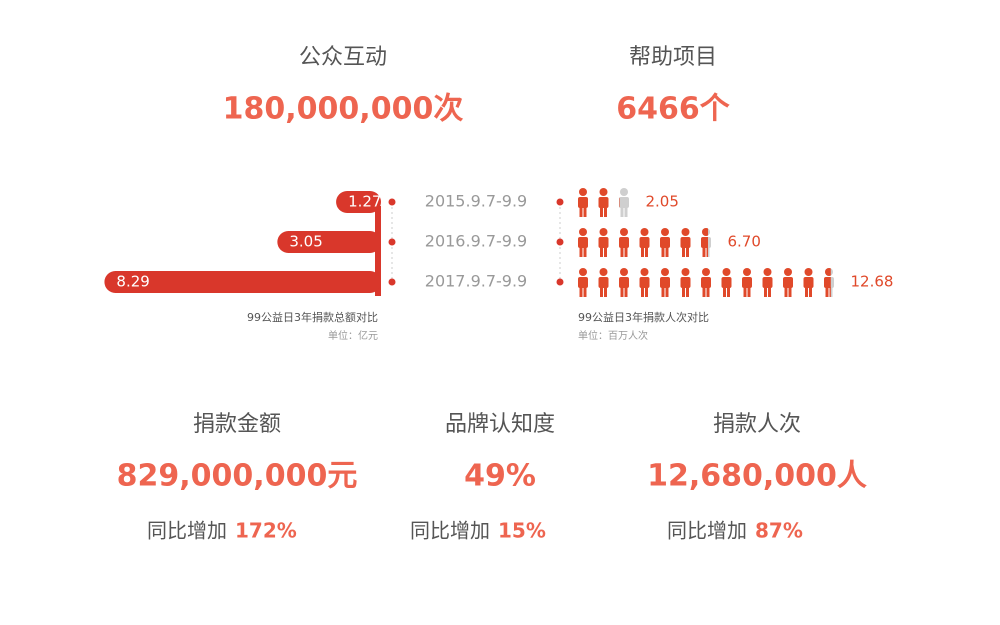 The width and height of the screenshot is (1000, 625). Describe the element at coordinates (312, 317) in the screenshot. I see `chart-title: 99公益日3年捐款总额对比` at that location.